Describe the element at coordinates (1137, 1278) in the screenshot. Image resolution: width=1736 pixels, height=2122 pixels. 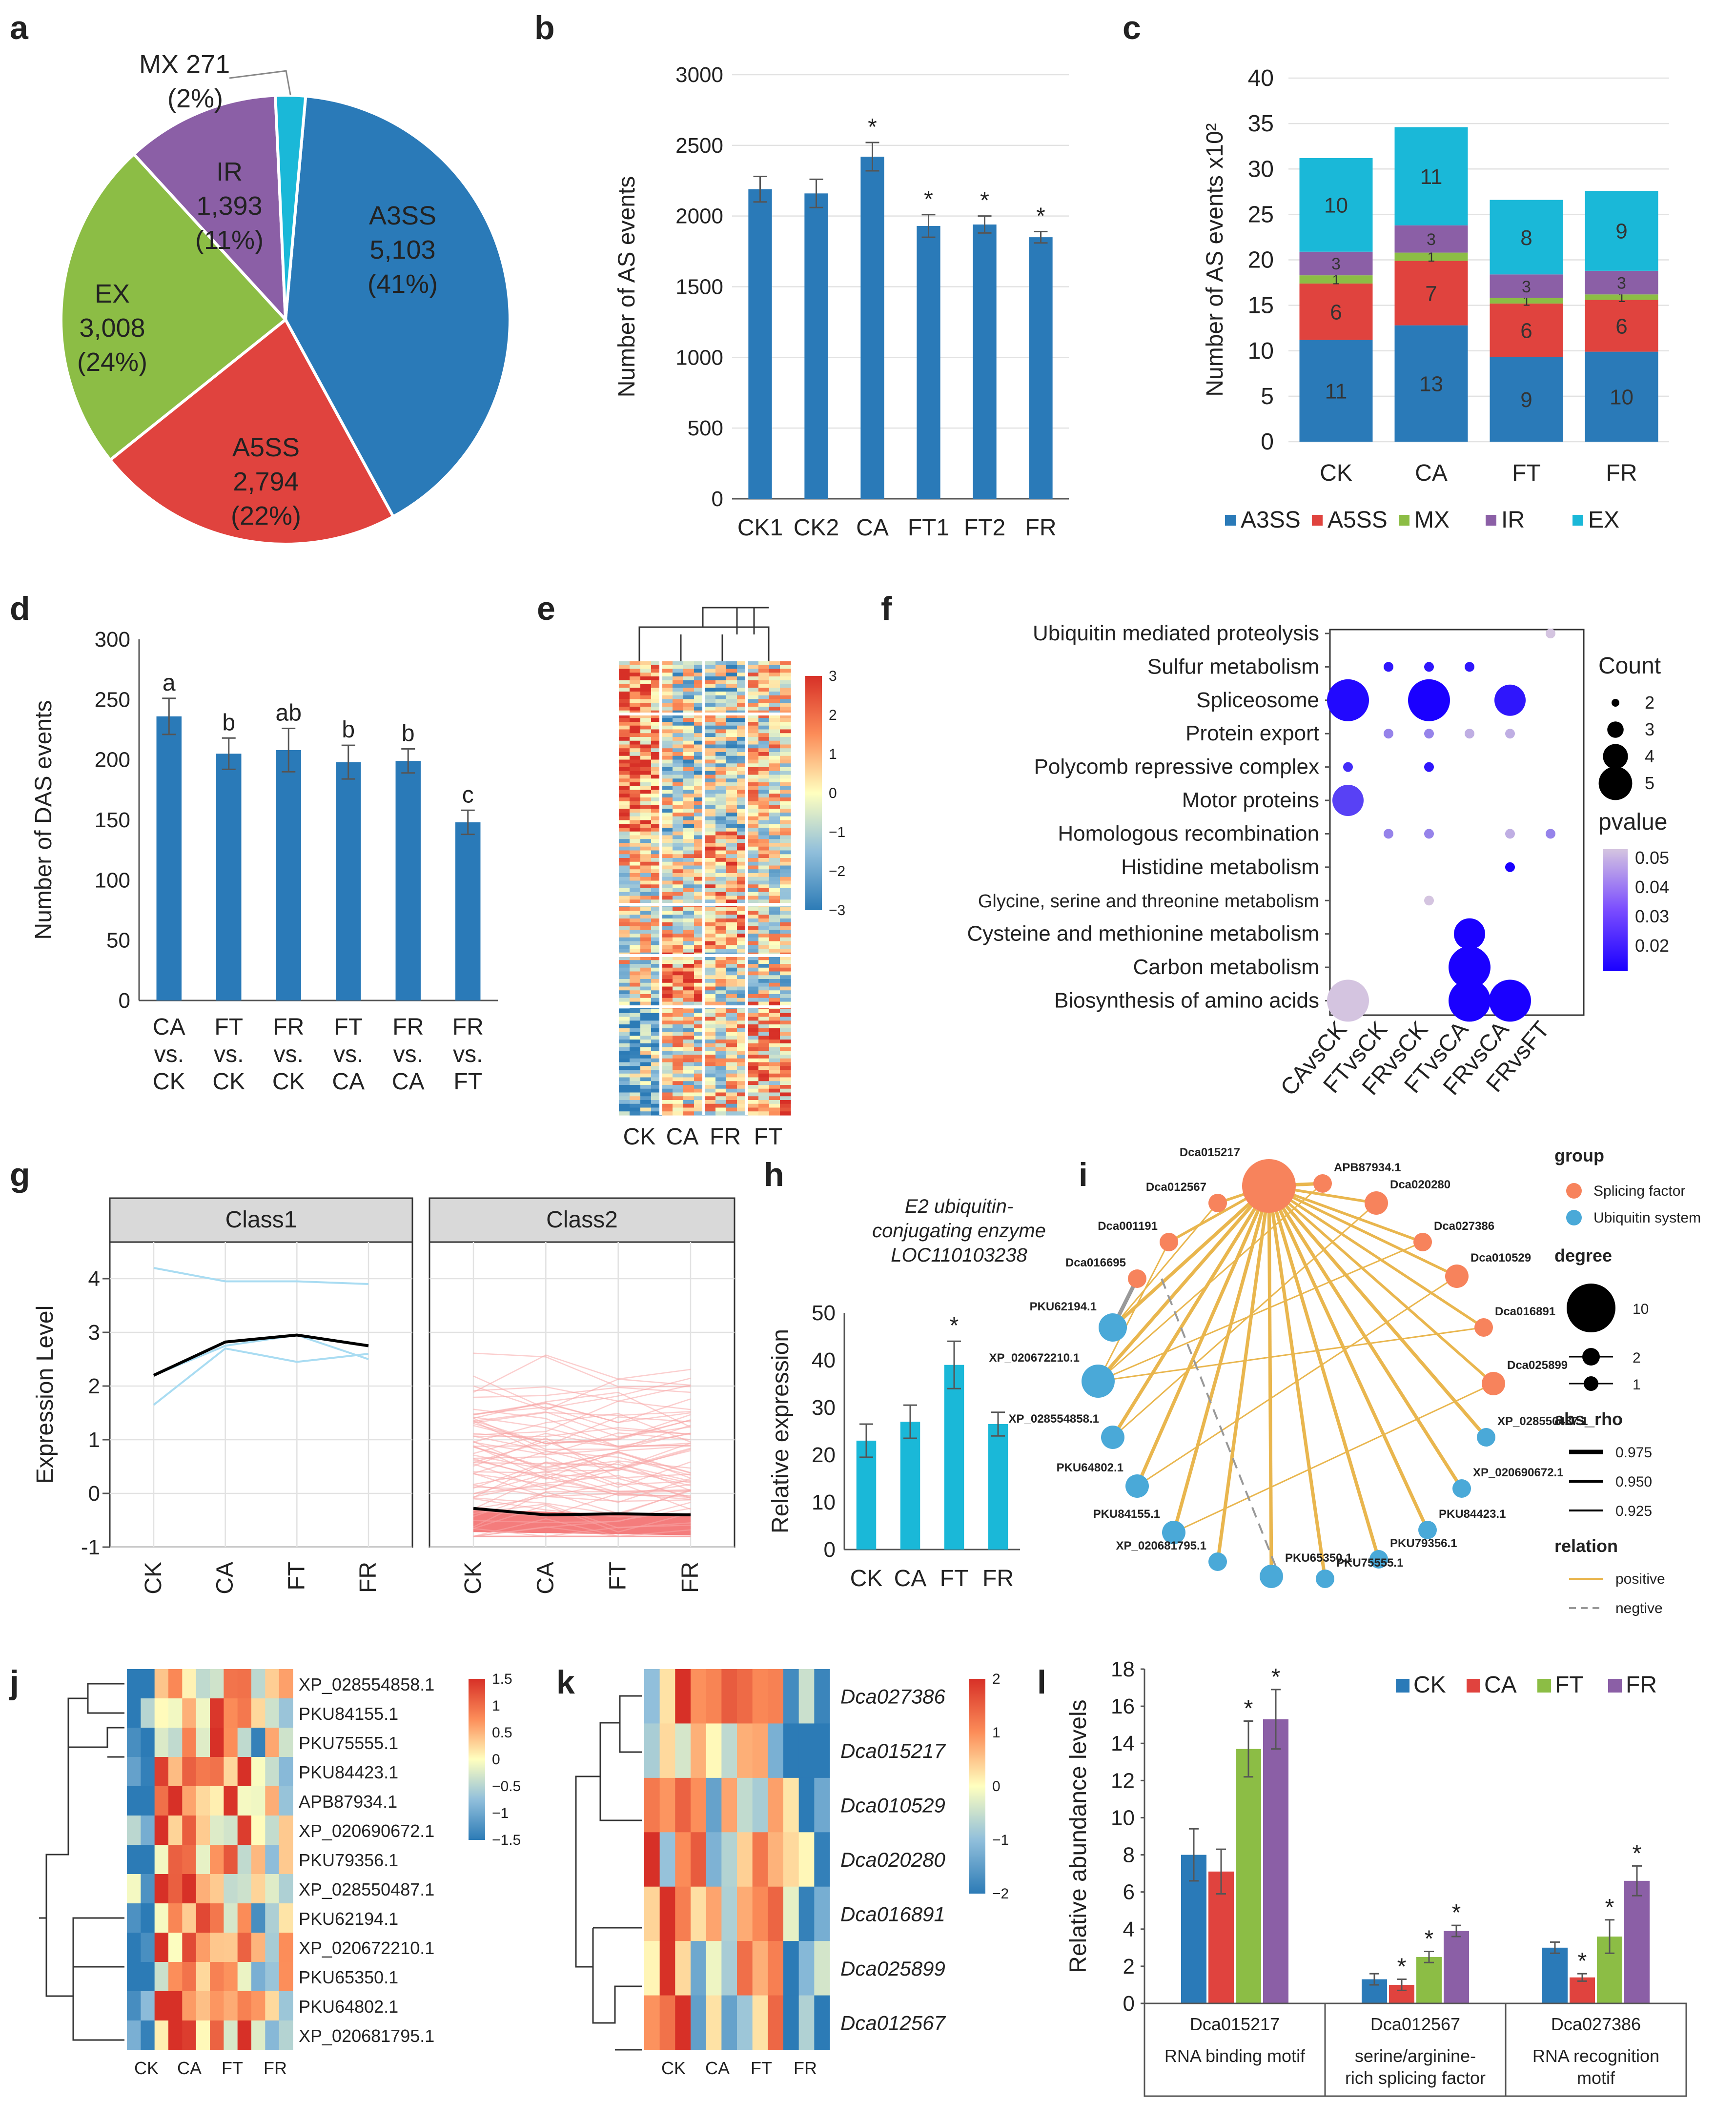
I see `network-node-sf` at that location.